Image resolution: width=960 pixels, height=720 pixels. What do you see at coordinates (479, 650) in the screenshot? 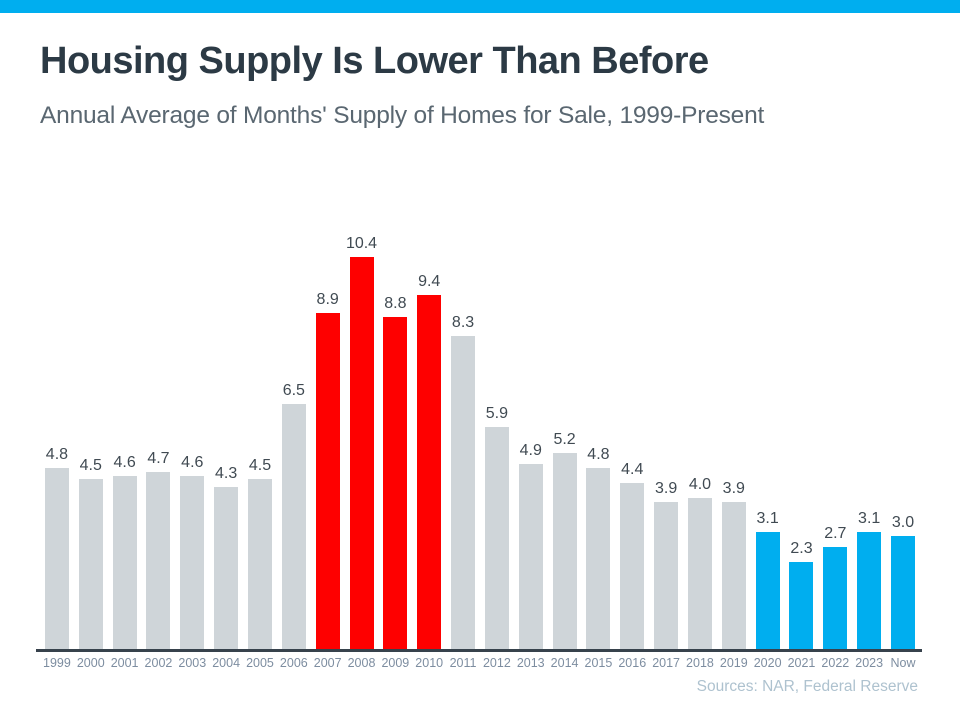
I see `x-axis-line` at bounding box center [479, 650].